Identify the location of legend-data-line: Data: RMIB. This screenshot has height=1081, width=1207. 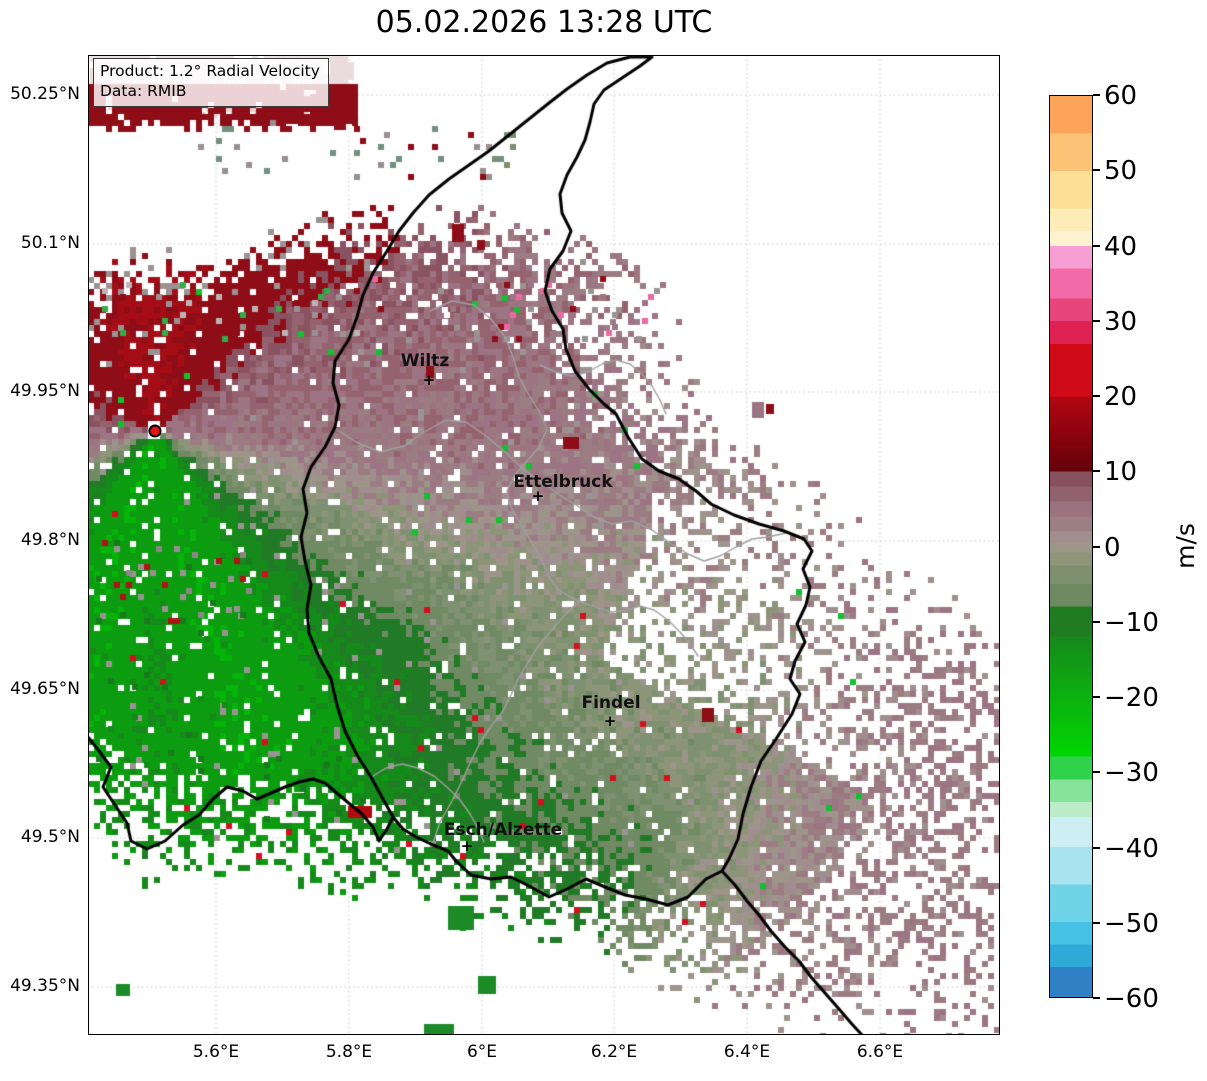
(143, 91).